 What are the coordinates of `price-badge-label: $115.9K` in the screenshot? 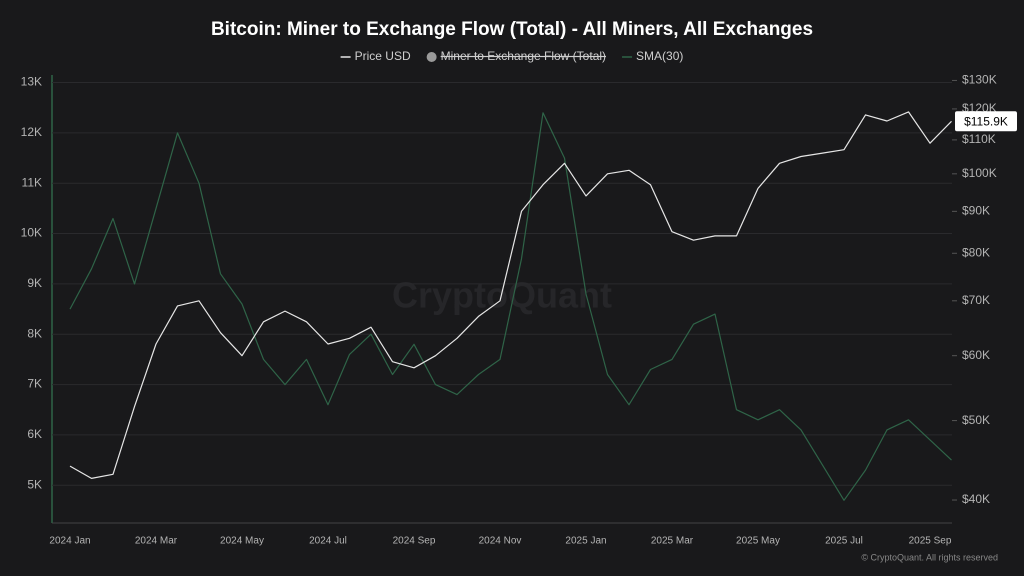 It's located at (986, 121).